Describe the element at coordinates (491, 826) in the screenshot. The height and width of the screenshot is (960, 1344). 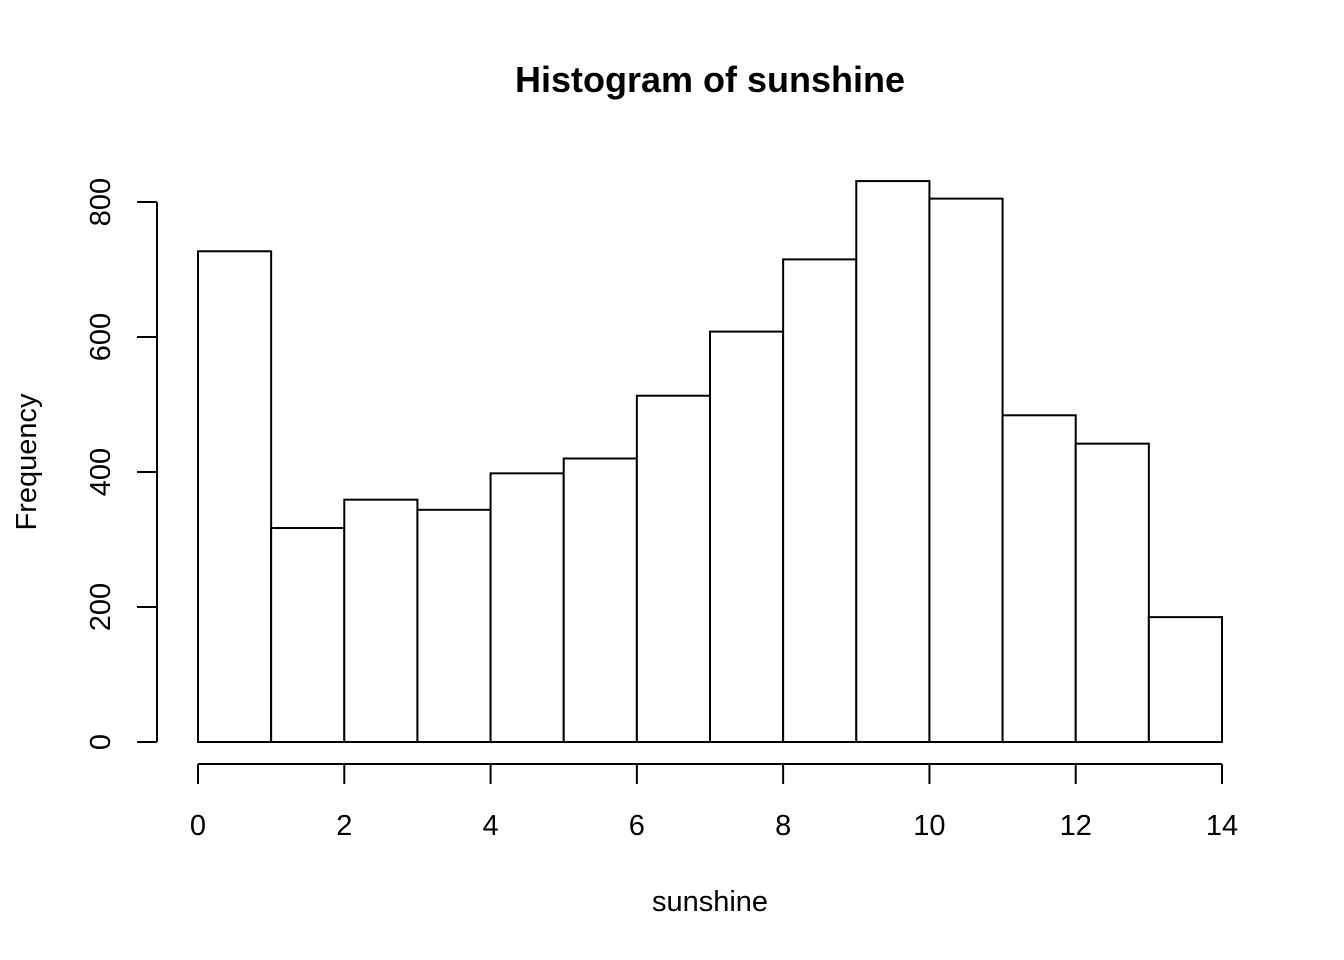
I see `x-tick-label-2: 4` at that location.